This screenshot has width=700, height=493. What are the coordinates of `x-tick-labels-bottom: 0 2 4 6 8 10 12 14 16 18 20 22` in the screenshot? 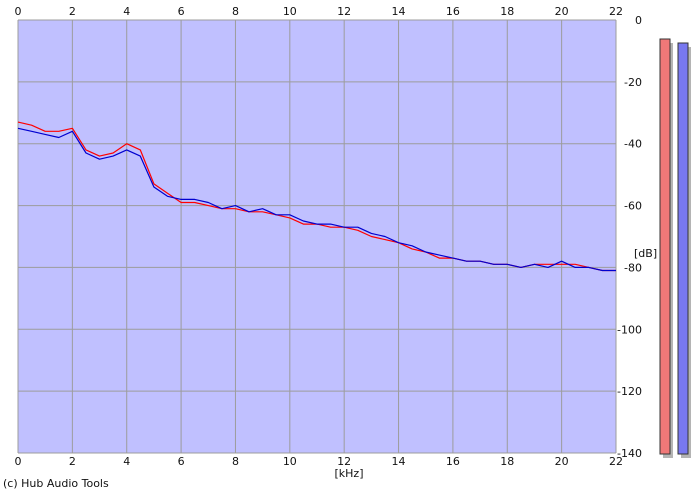 It's located at (319, 461).